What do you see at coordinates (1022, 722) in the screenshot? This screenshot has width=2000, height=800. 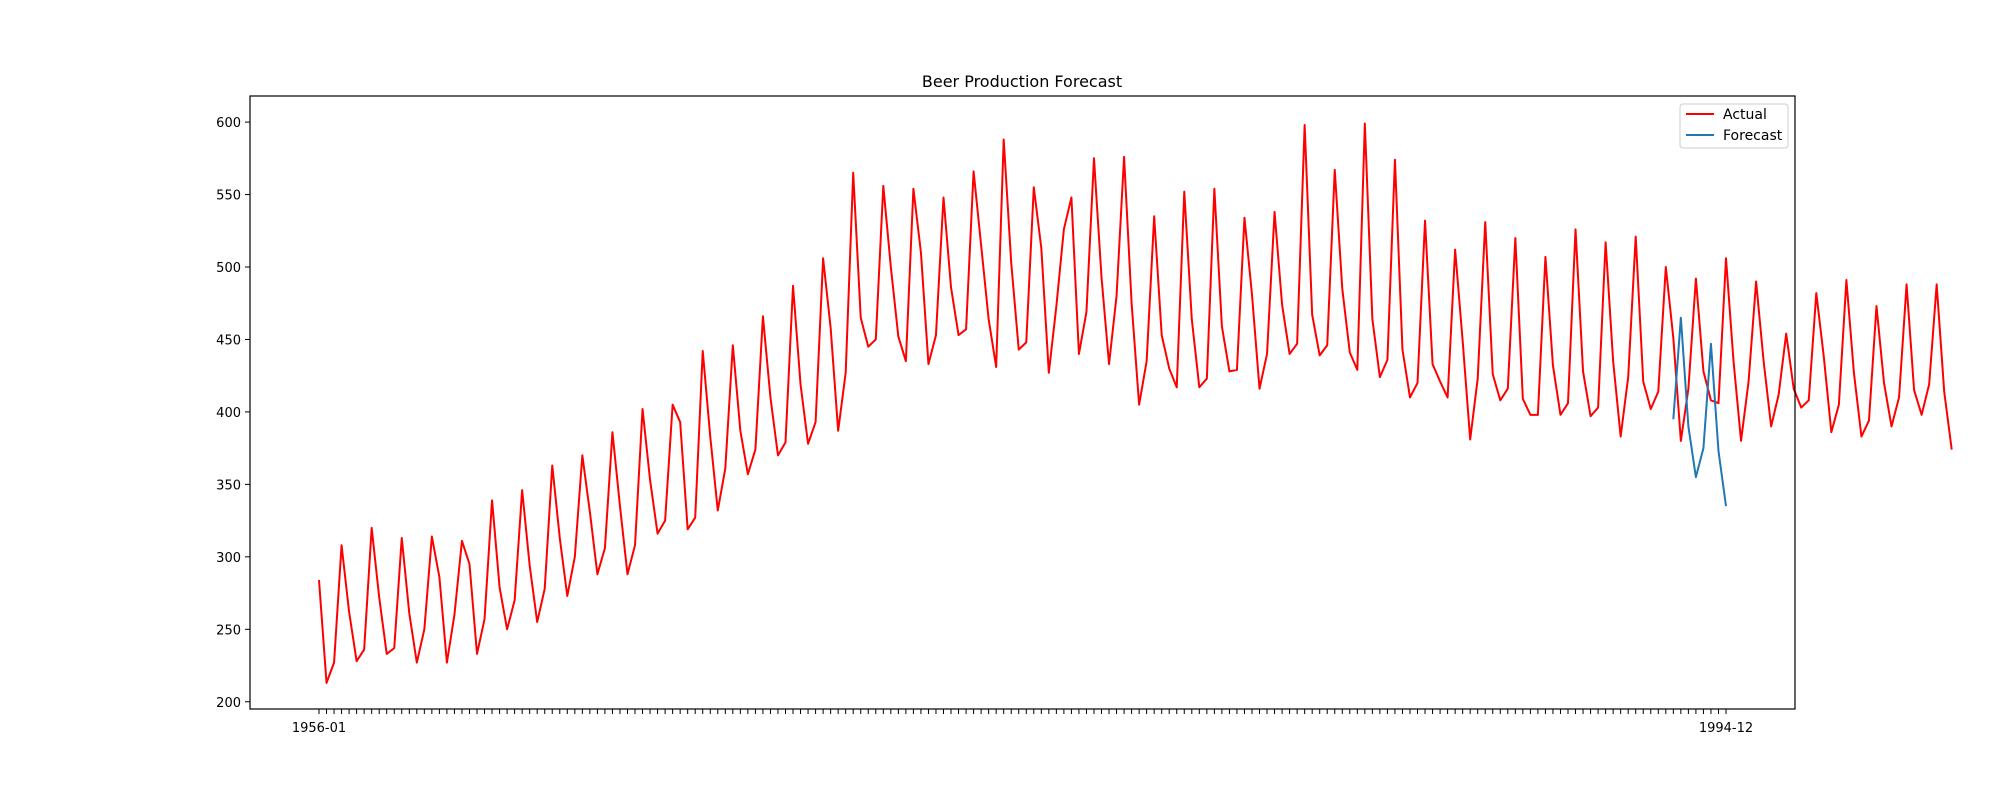 I see `x-axis: 1956-01 1994-12` at bounding box center [1022, 722].